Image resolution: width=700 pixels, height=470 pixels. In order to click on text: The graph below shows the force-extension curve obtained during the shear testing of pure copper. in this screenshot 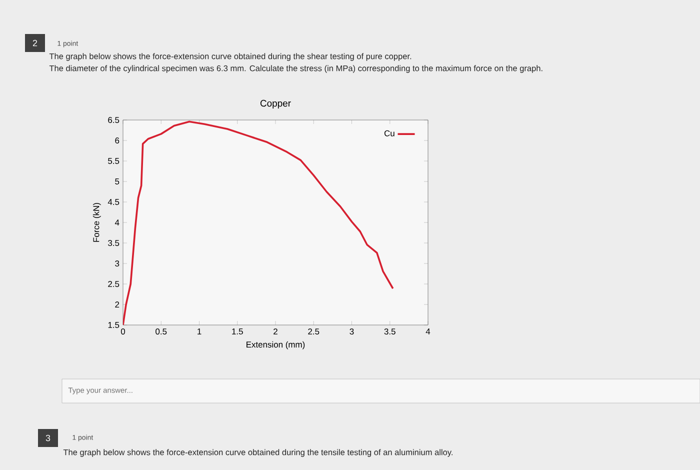, I will do `click(230, 57)`.